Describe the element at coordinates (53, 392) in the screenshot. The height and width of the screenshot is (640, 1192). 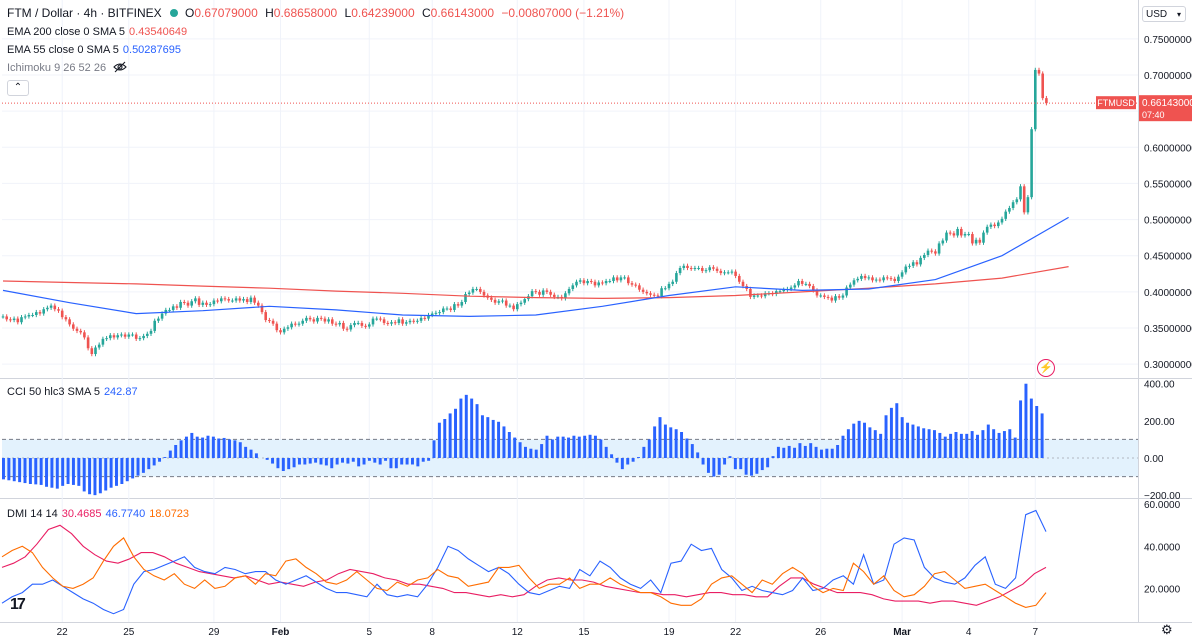
I see `cci-label: CCI 50 hlc3 SMA 5` at that location.